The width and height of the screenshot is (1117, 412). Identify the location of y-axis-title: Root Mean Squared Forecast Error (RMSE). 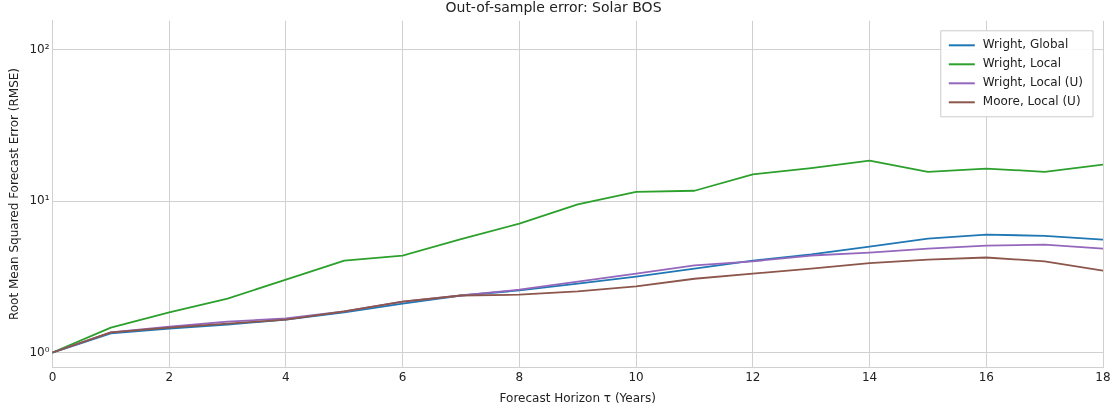
(14, 194).